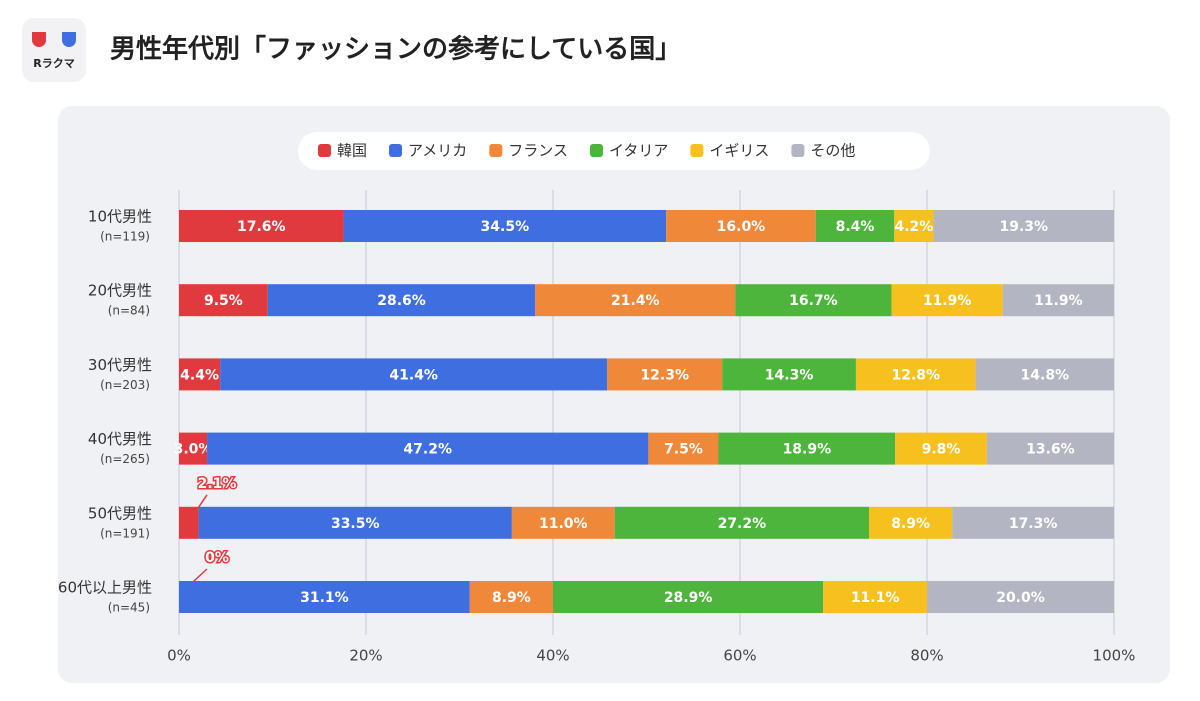  I want to click on value-label: 33.5%, so click(355, 524).